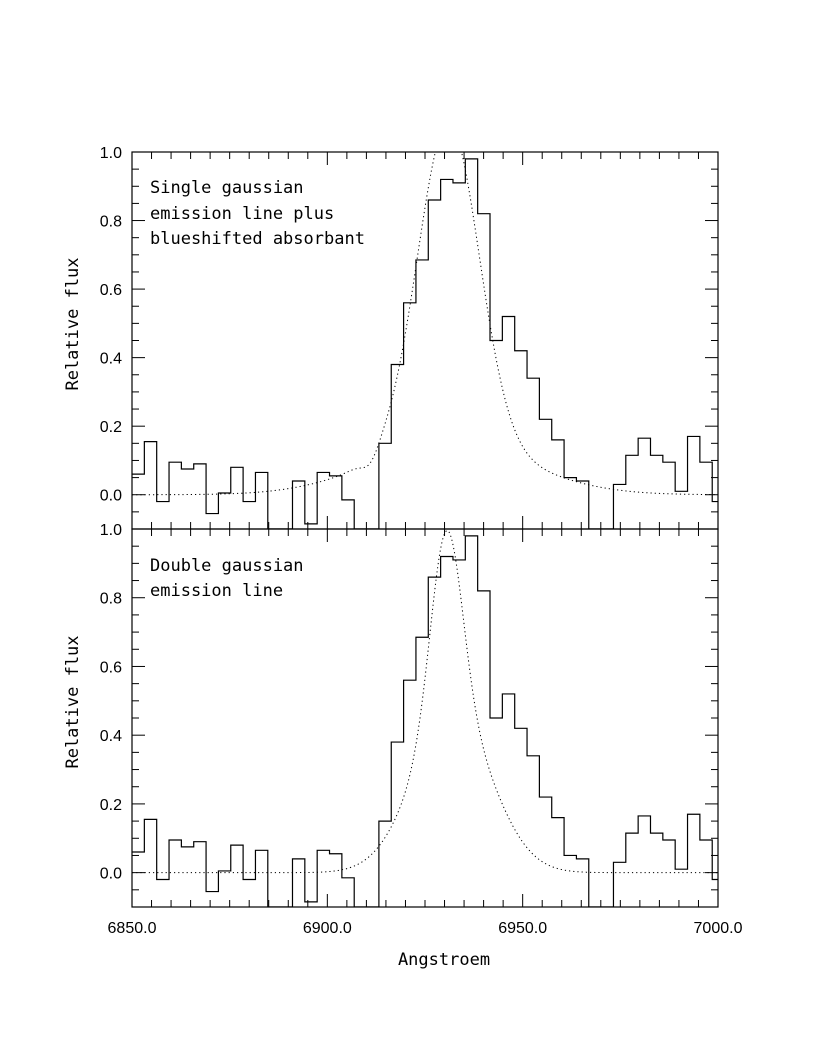  Describe the element at coordinates (444, 960) in the screenshot. I see `x-axis-label: Angstroem` at that location.